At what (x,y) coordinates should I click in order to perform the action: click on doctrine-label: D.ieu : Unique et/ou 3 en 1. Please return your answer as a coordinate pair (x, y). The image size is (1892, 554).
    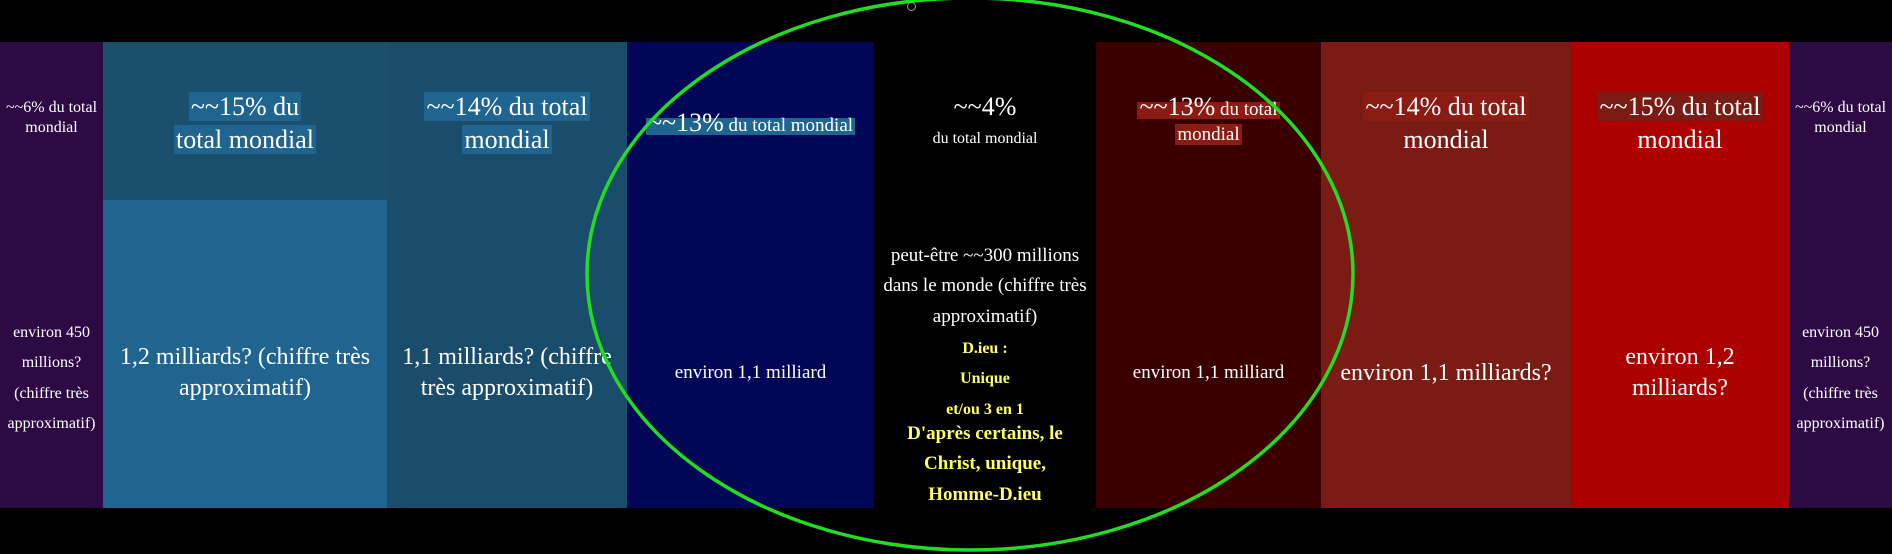
    Looking at the image, I should click on (985, 379).